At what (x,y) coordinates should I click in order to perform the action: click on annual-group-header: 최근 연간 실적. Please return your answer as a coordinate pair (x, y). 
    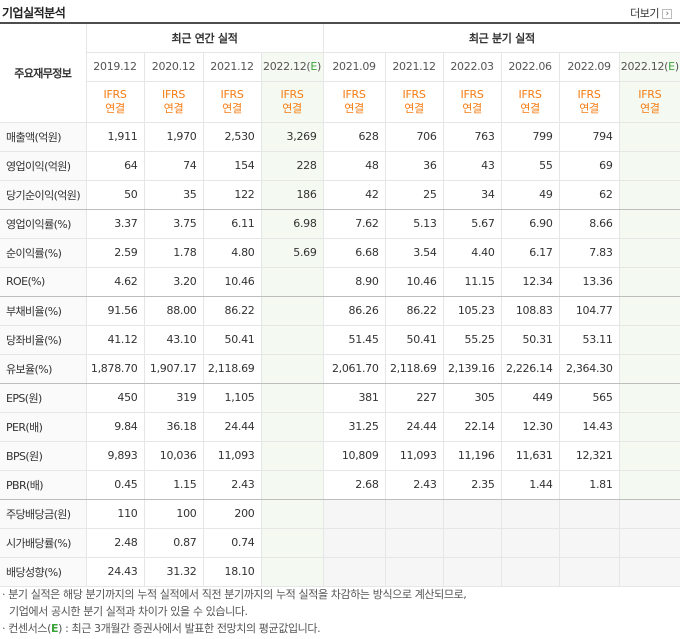
    Looking at the image, I should click on (204, 38).